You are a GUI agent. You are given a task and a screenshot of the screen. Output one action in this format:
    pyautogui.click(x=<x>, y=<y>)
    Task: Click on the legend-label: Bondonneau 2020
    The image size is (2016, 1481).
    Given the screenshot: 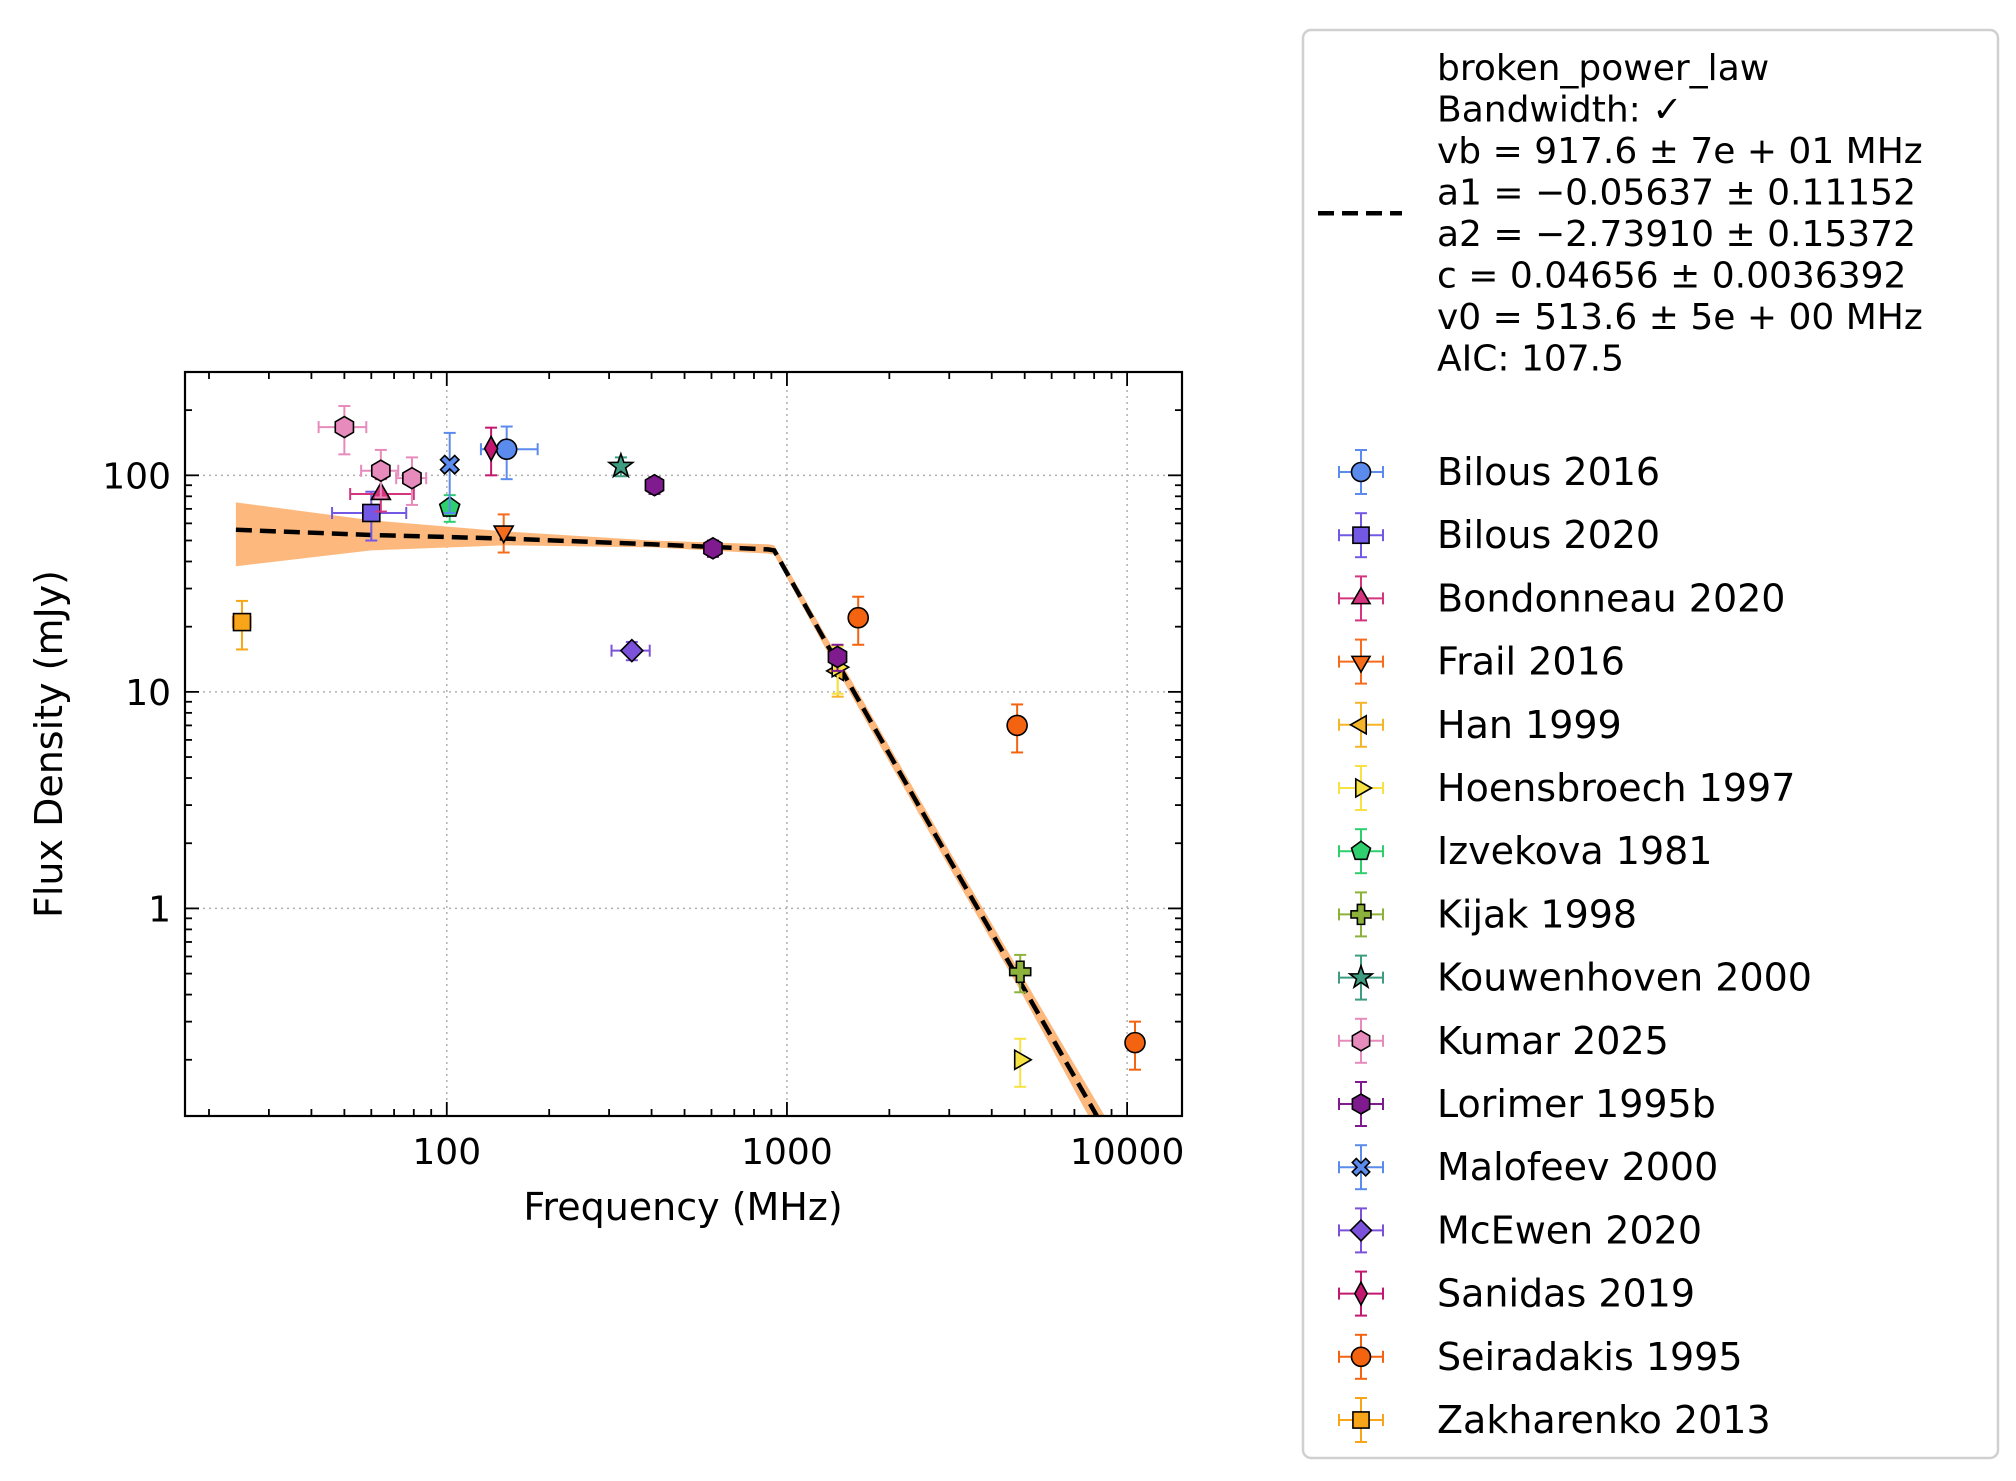 What is the action you would take?
    pyautogui.click(x=1611, y=598)
    